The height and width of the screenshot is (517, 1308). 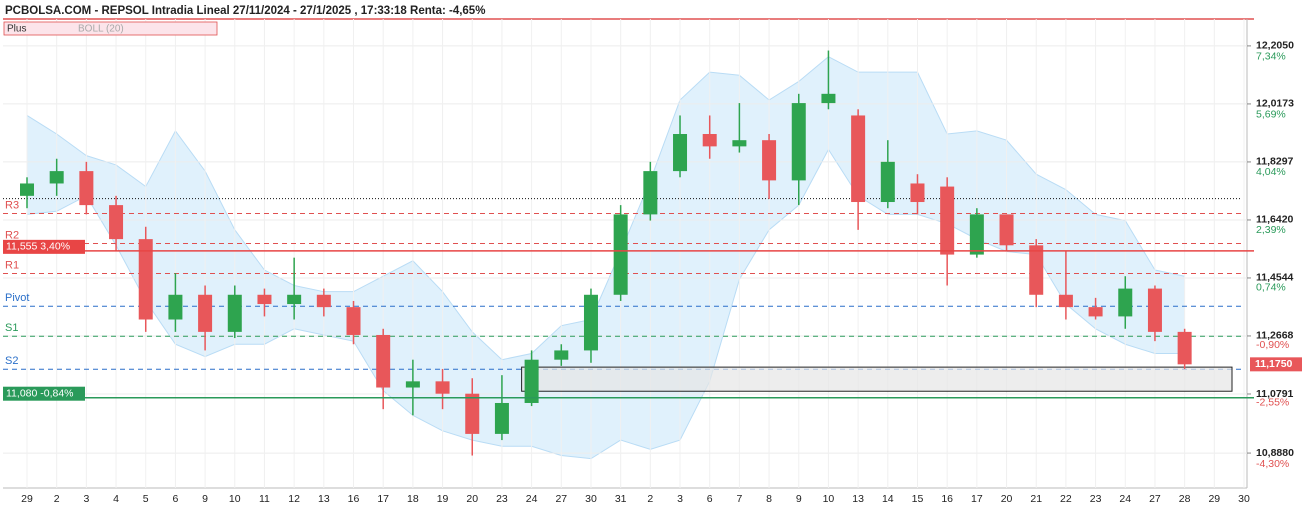 I want to click on pivot-label: S1, so click(x=11, y=328).